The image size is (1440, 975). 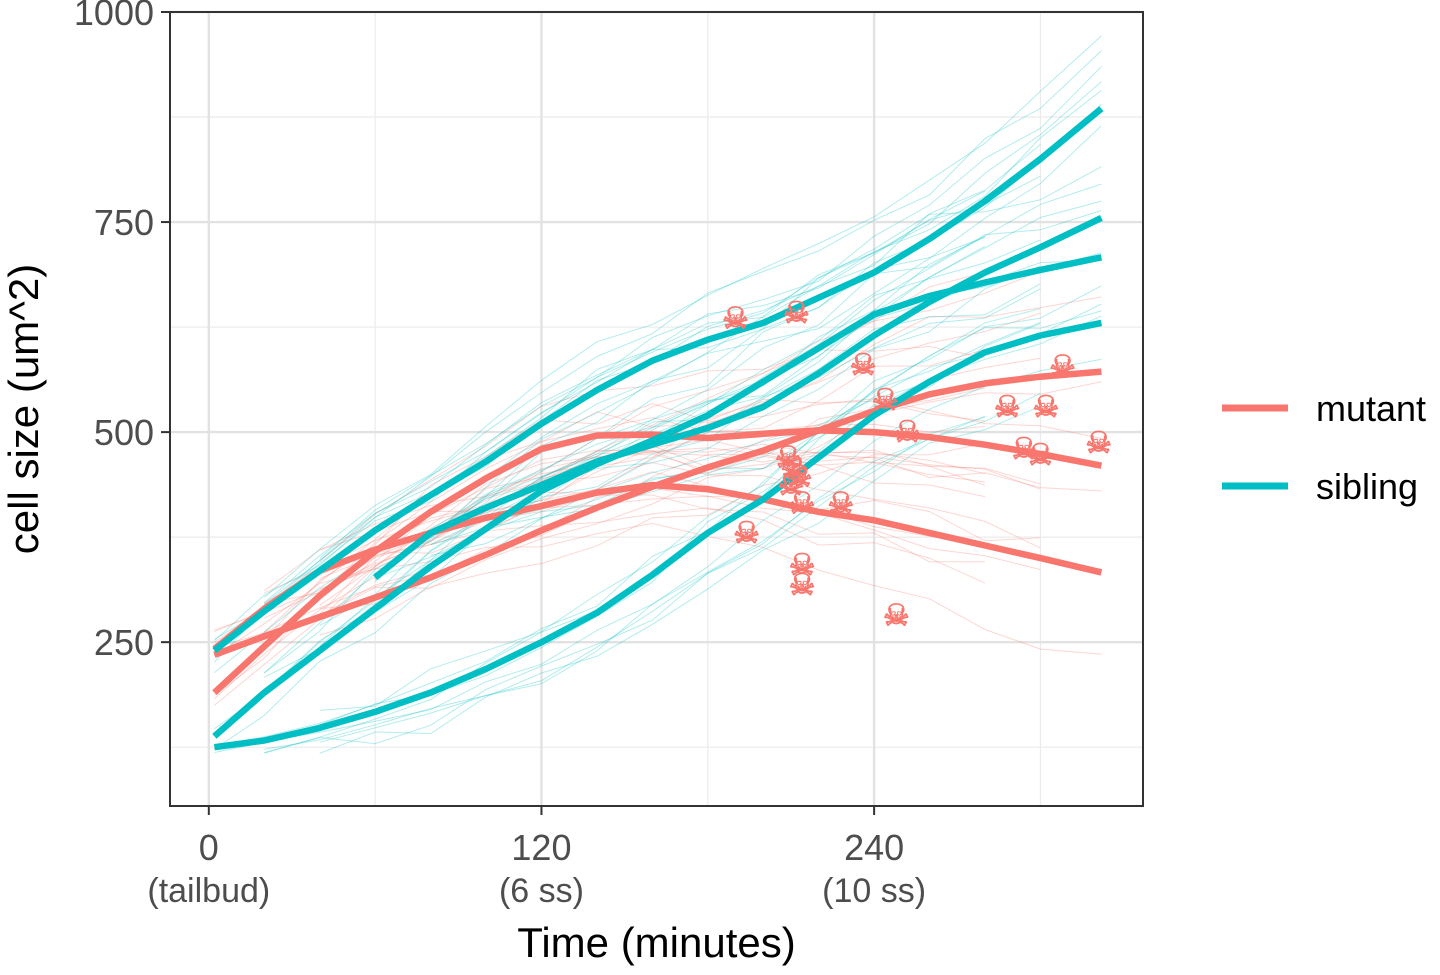 What do you see at coordinates (208, 891) in the screenshot?
I see `x-tick-sublabel: (tailbud)` at bounding box center [208, 891].